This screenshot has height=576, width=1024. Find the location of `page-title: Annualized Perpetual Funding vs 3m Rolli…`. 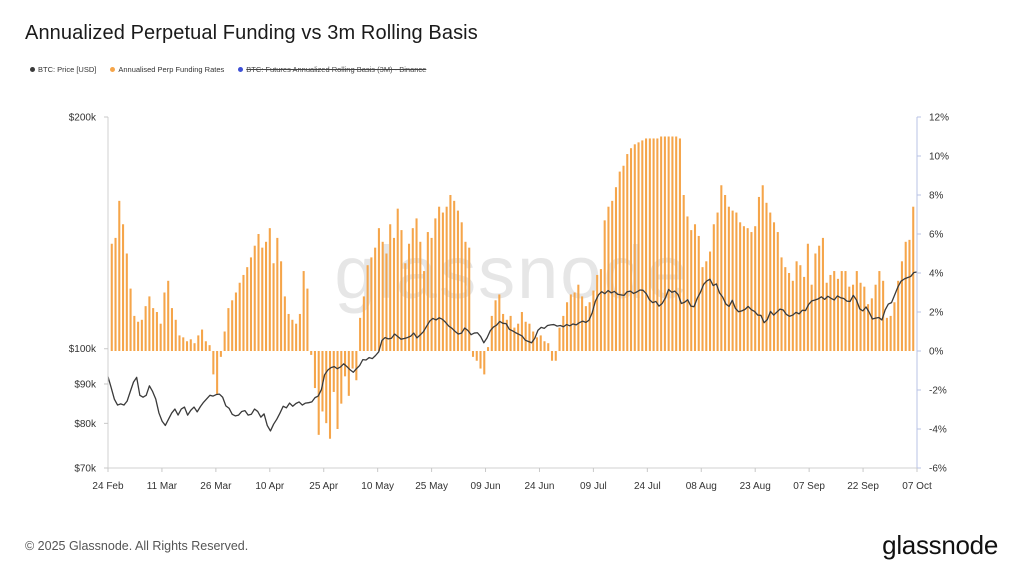

page-title: Annualized Perpetual Funding vs 3m Rolli… is located at coordinates (251, 33).